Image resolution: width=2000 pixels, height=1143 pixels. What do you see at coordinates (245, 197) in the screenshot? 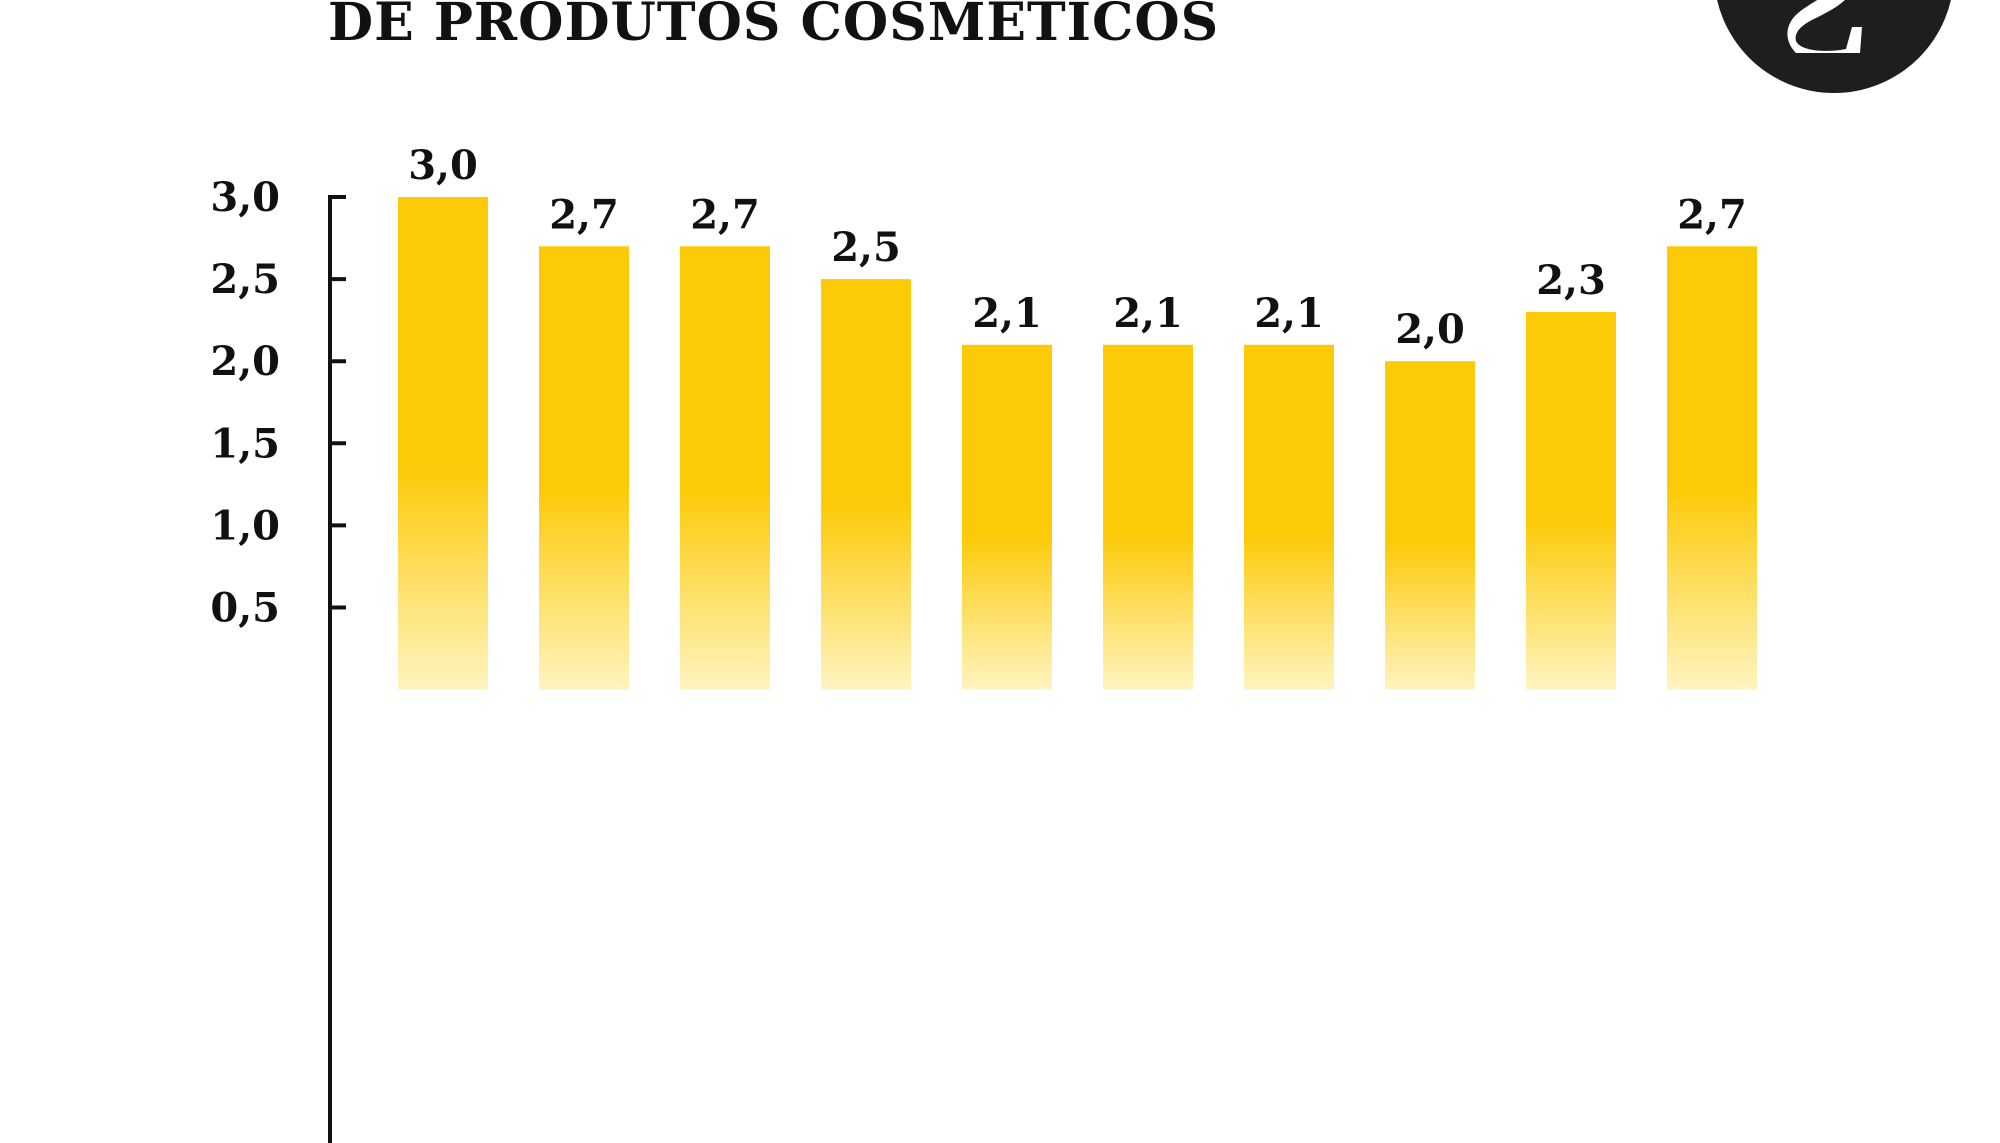
I see `y-tick-label-6: 3,0` at bounding box center [245, 197].